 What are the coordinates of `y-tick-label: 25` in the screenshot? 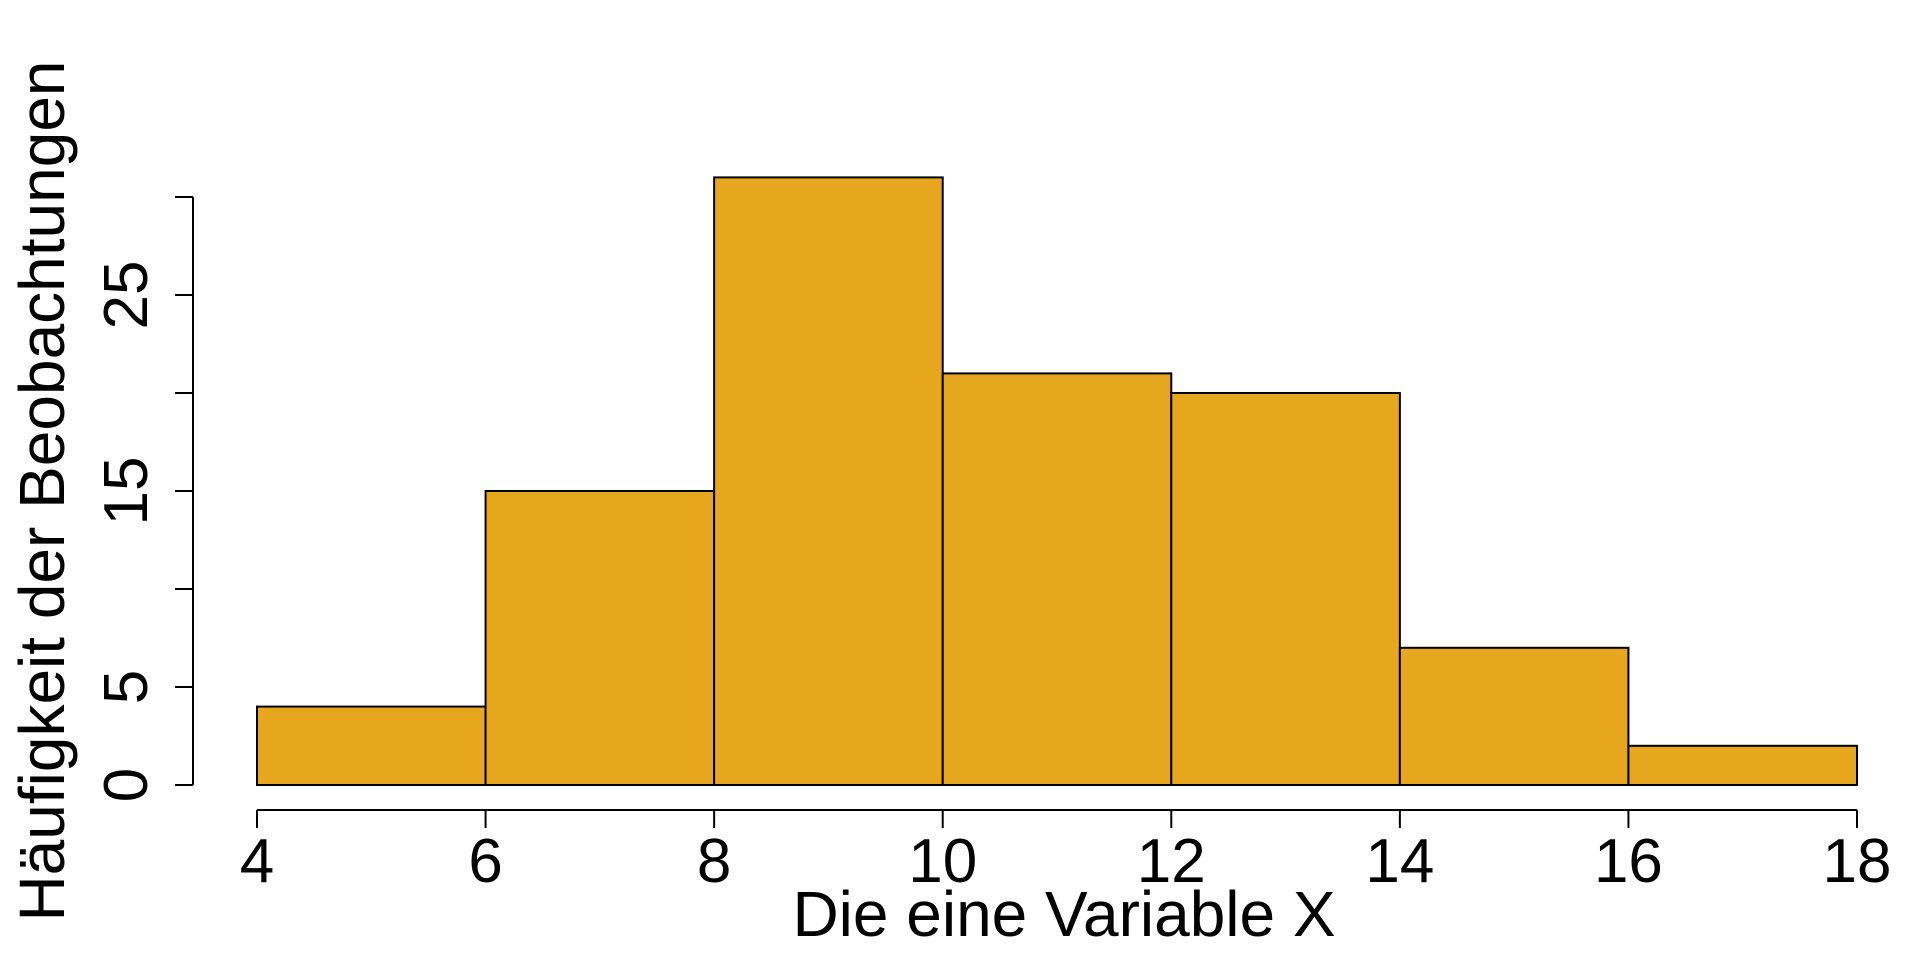 It's located at (126, 295).